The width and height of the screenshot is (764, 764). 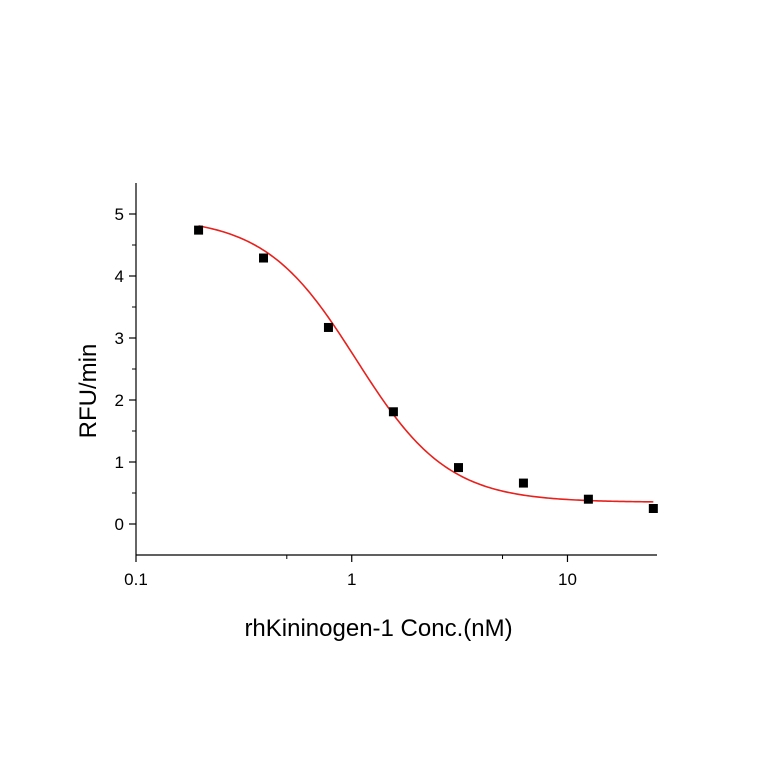 I want to click on x-tick-label: 10, so click(x=567, y=579).